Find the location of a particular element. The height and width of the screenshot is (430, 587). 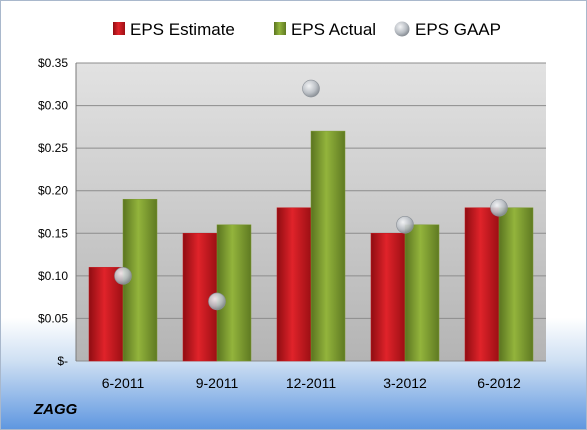

legend: EPS Estimate EPS Actual EPS GAAP is located at coordinates (307, 29).